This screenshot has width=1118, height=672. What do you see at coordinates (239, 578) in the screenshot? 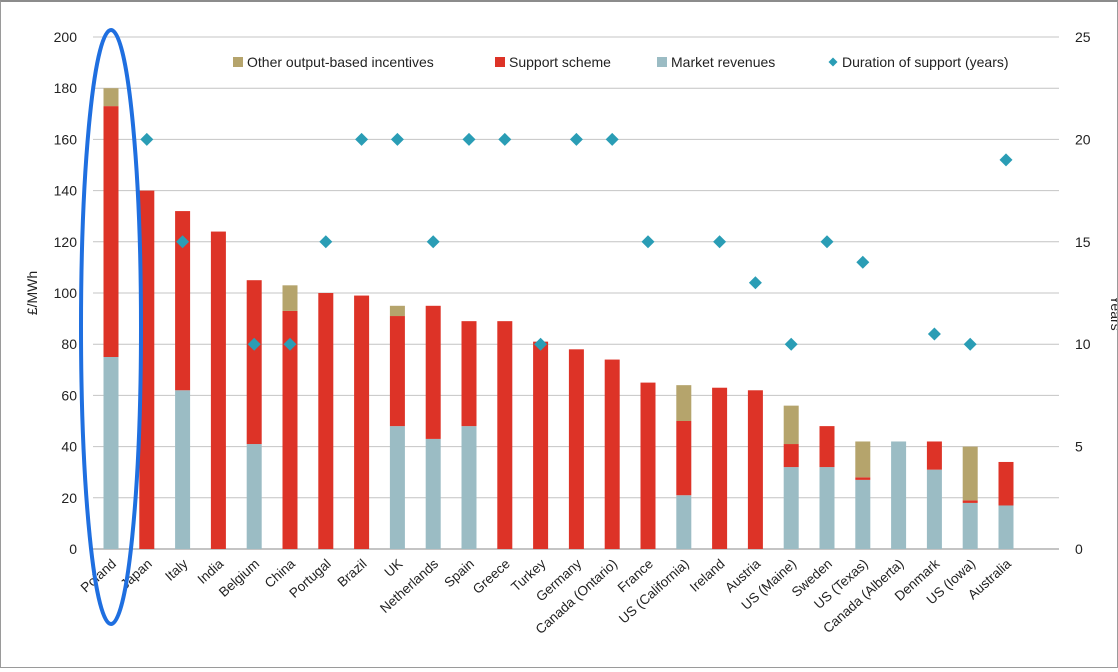
I see `category-label: Belgium` at bounding box center [239, 578].